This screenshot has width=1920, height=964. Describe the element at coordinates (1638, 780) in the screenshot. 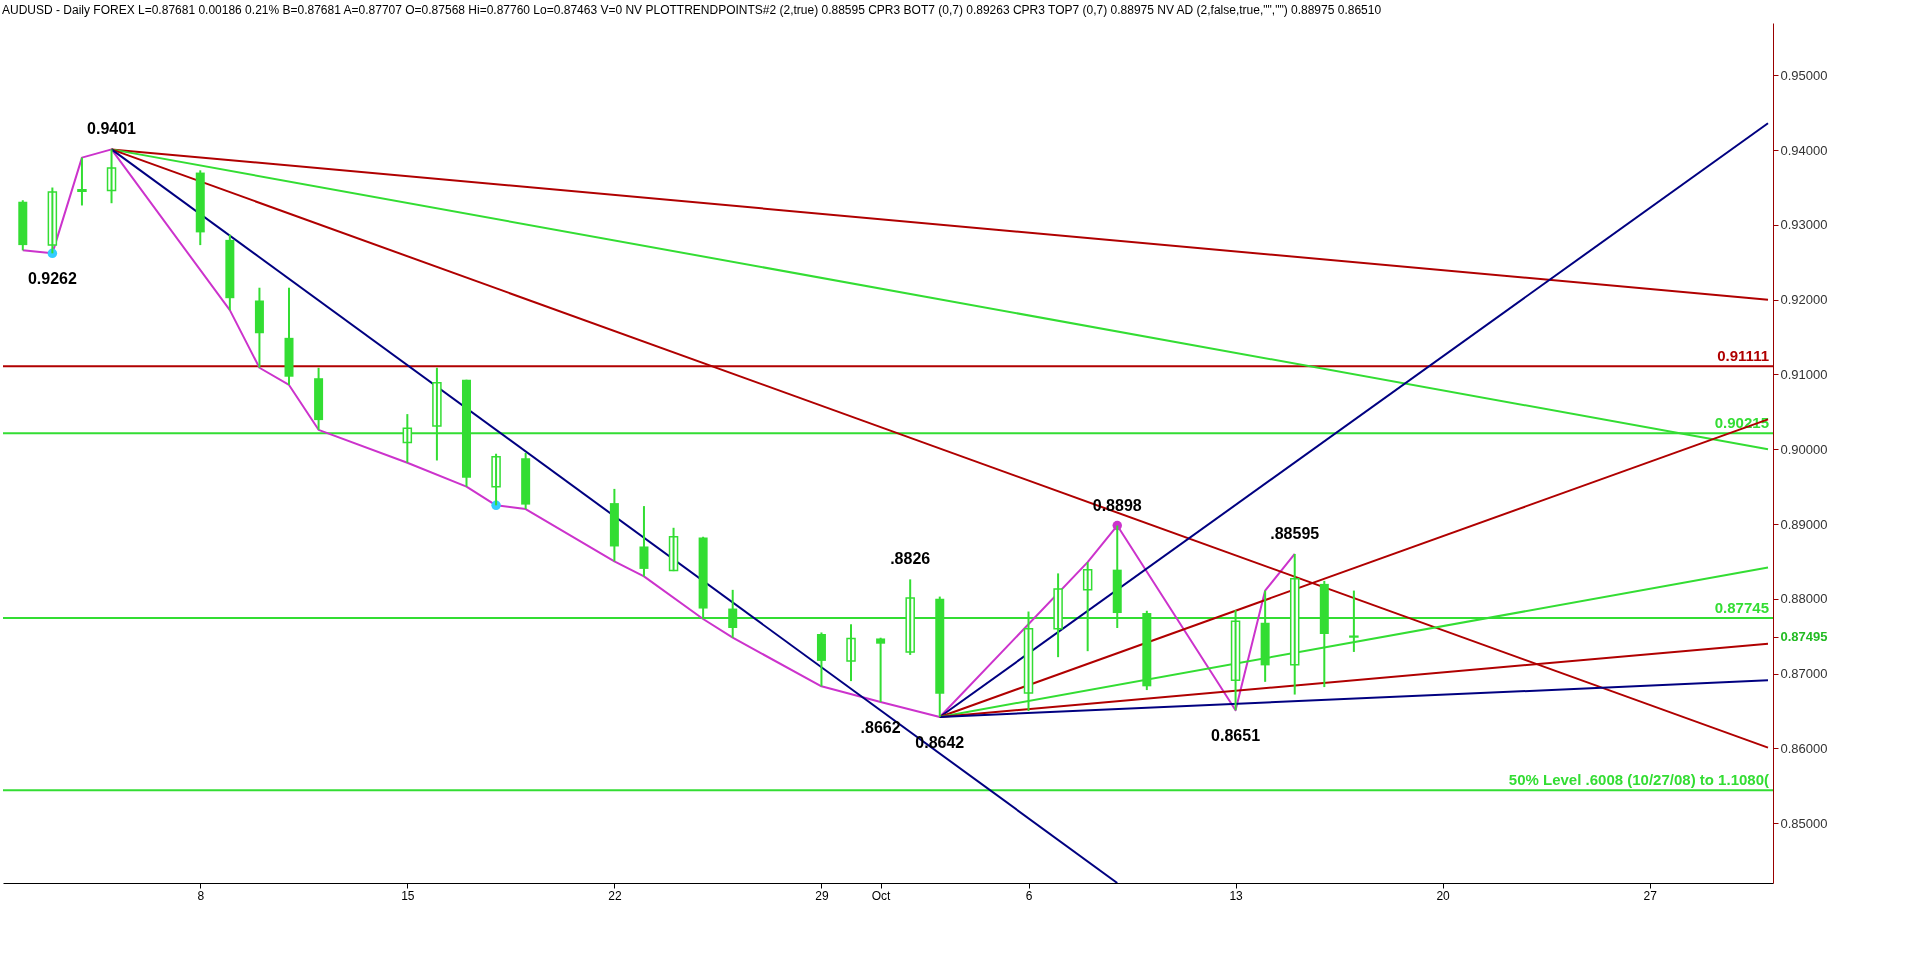

I see `ref-line-label: 50% Level .6008 (10/27/08) to 1.1080(` at that location.